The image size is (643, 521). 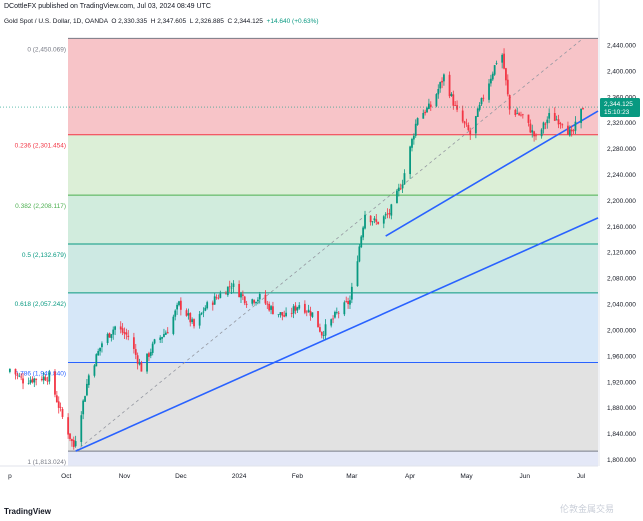 What do you see at coordinates (56, 21) in the screenshot?
I see `symbol-name: Gold Spot / U.S. Dollar, 1D, OANDA` at bounding box center [56, 21].